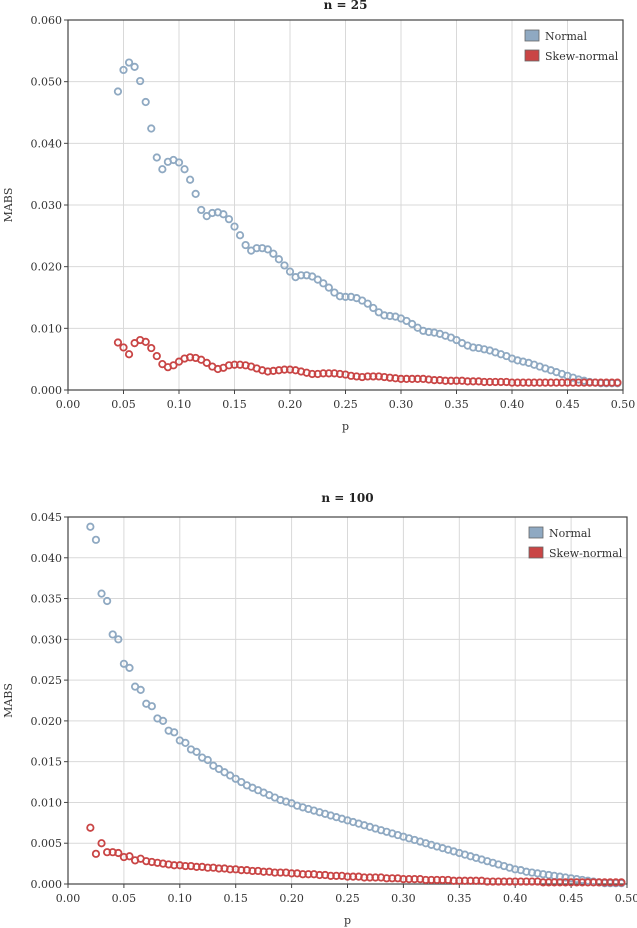  What do you see at coordinates (47, 599) in the screenshot?
I see `y-tick-label: 0.035` at bounding box center [47, 599].